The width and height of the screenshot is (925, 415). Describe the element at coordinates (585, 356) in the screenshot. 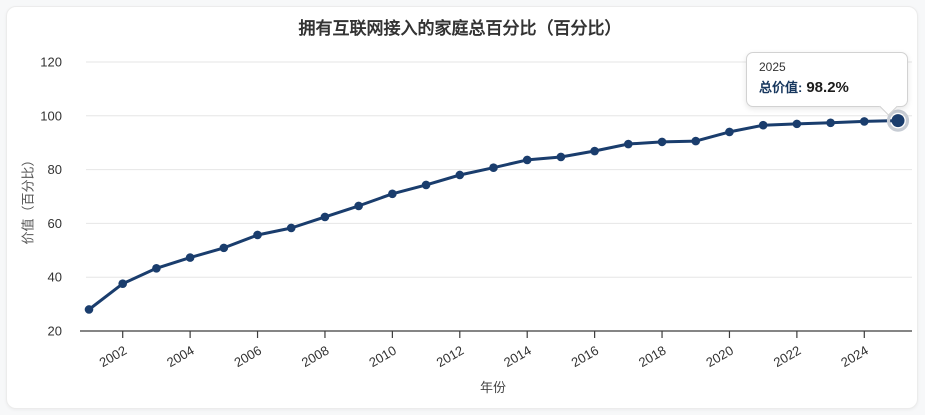

I see `svg-text: 2016` at that location.